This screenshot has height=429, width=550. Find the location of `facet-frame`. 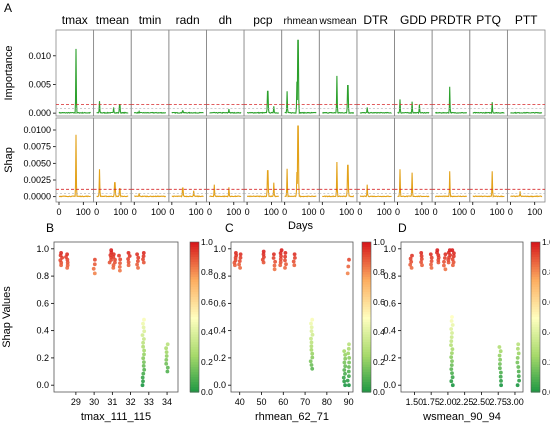

facet-frame is located at coordinates (488, 73).